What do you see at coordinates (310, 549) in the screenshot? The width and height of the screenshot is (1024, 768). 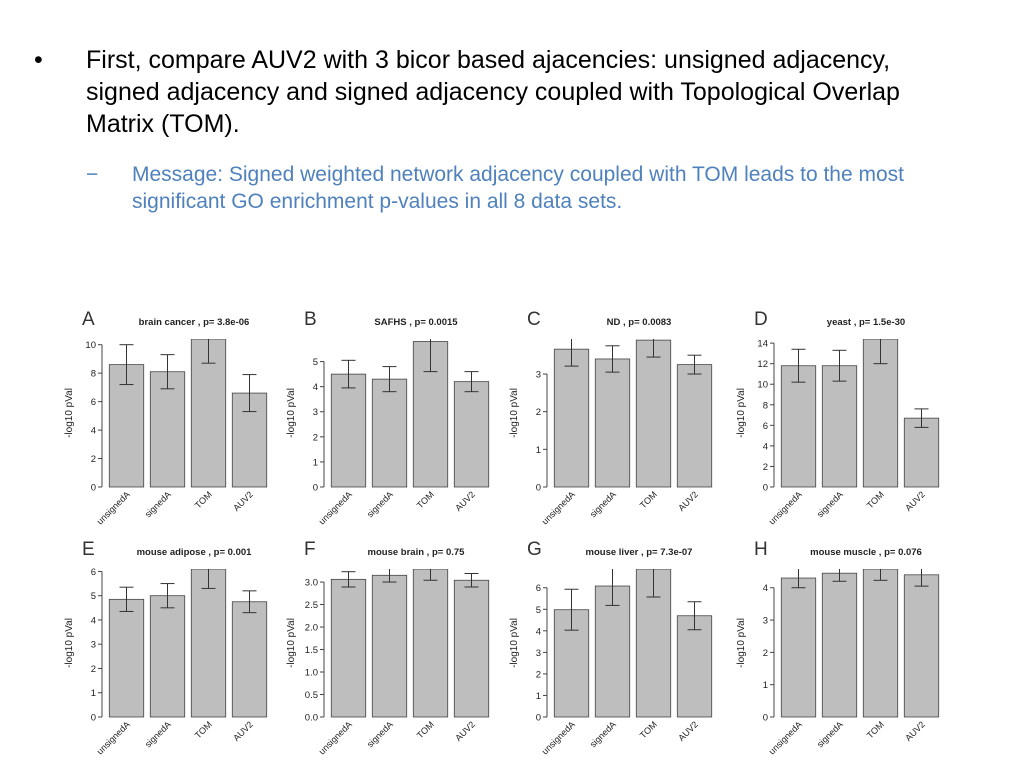 I see `panel-letter: F` at bounding box center [310, 549].